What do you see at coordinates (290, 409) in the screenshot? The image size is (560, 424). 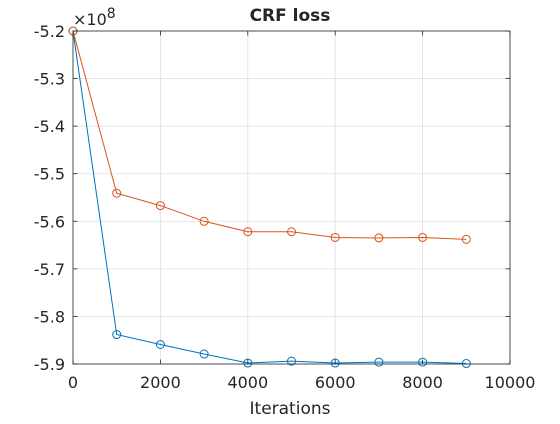 I see `x-axis-label: Iterations` at bounding box center [290, 409].